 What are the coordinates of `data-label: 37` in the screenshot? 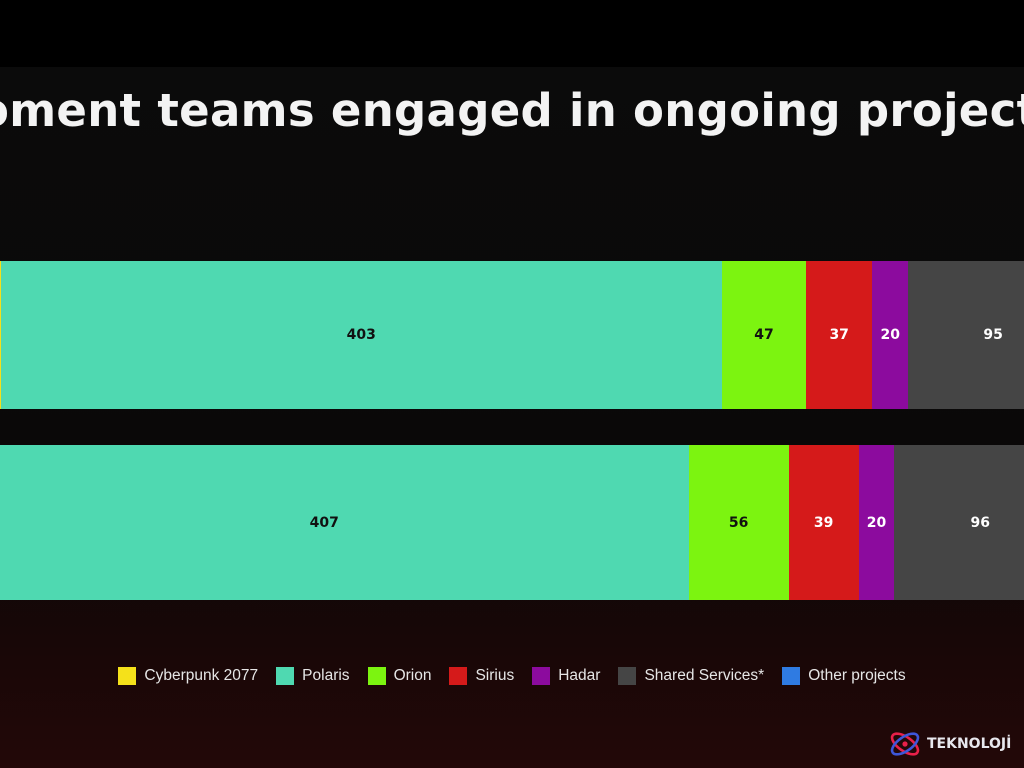 It's located at (839, 335).